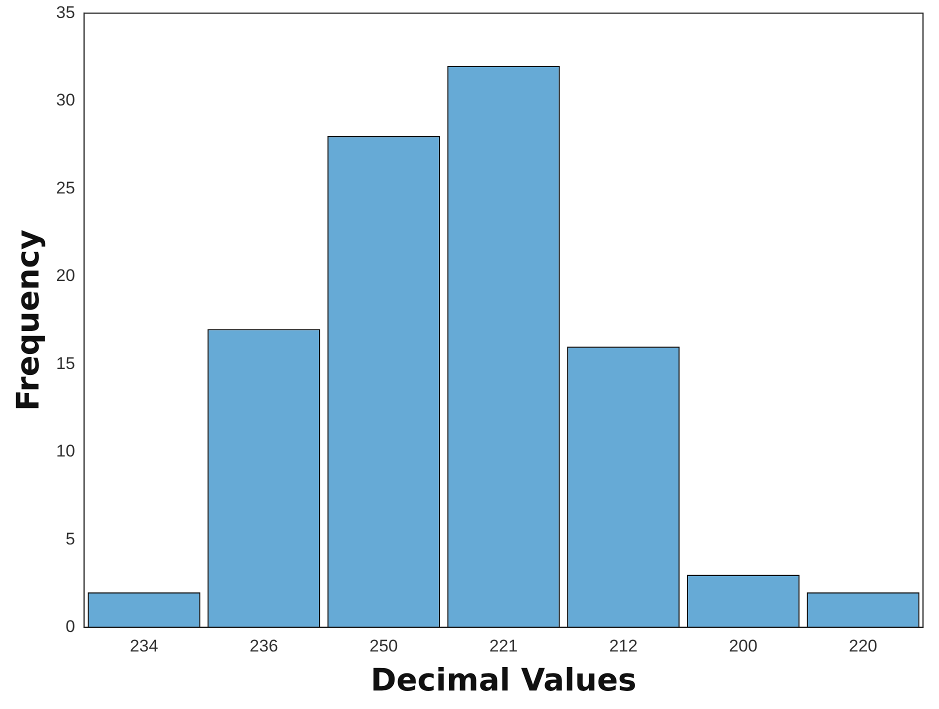  I want to click on y-tick-label: 30, so click(66, 100).